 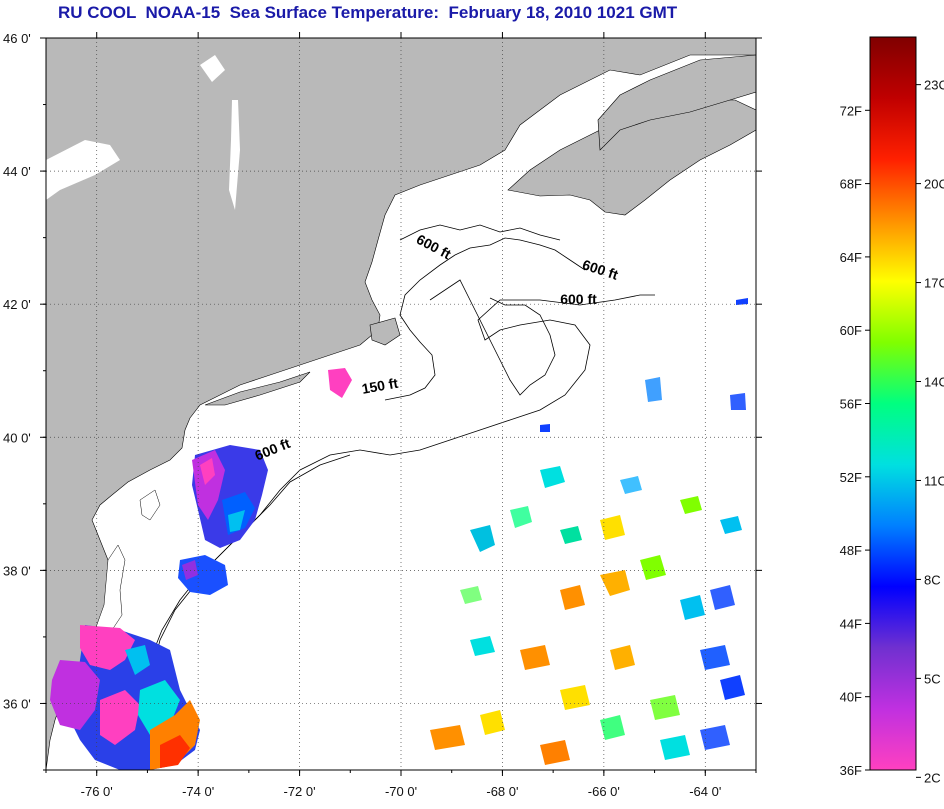 What do you see at coordinates (851, 550) in the screenshot?
I see `cb-f-label-3: 48F` at bounding box center [851, 550].